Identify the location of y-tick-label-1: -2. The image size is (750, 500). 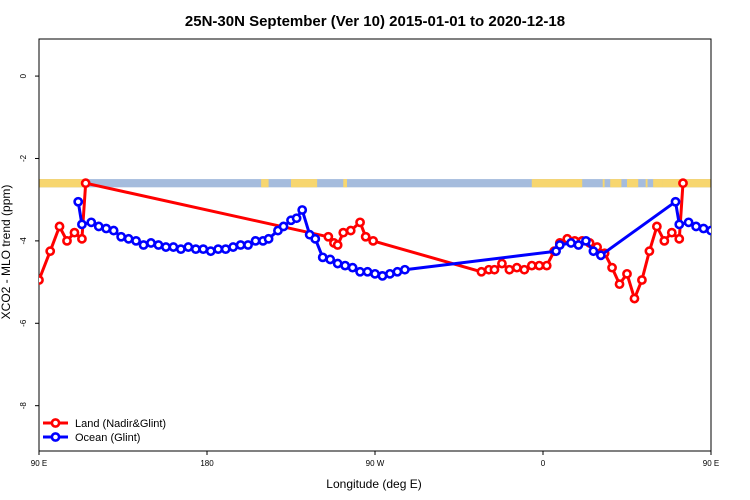
(23, 158).